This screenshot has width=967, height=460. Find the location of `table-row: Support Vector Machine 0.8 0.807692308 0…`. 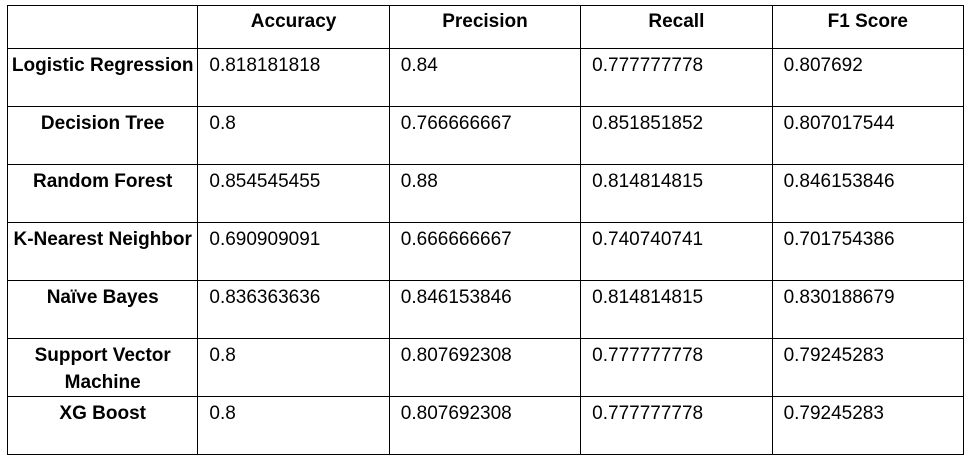

table-row: Support Vector Machine 0.8 0.807692308 0… is located at coordinates (485, 367).